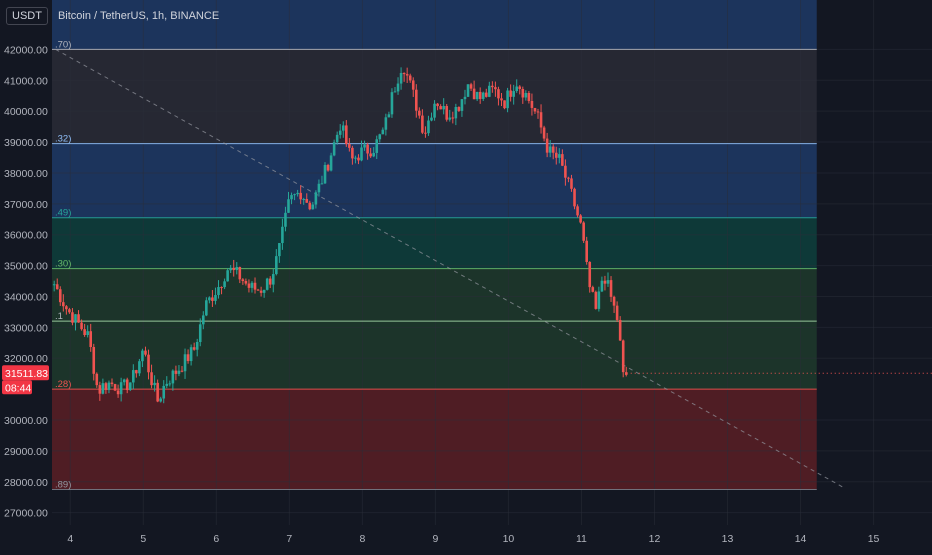  I want to click on price-tick-label: 34000.00, so click(26, 297).